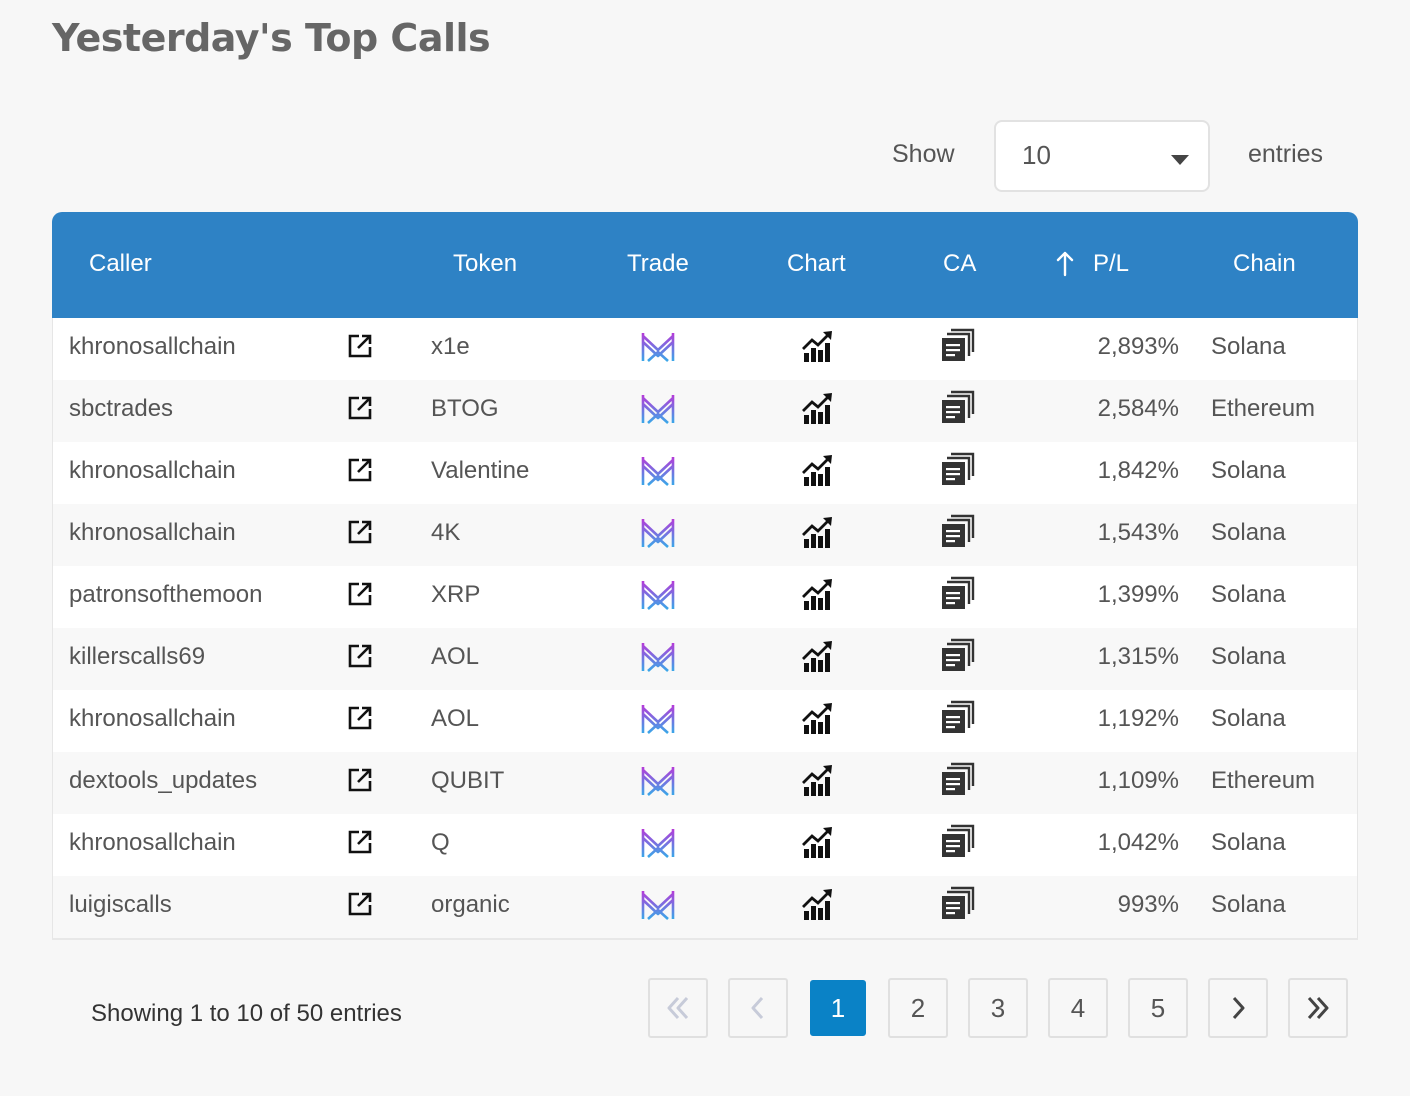 This screenshot has height=1096, width=1410. Describe the element at coordinates (440, 842) in the screenshot. I see `token-name: Q` at that location.